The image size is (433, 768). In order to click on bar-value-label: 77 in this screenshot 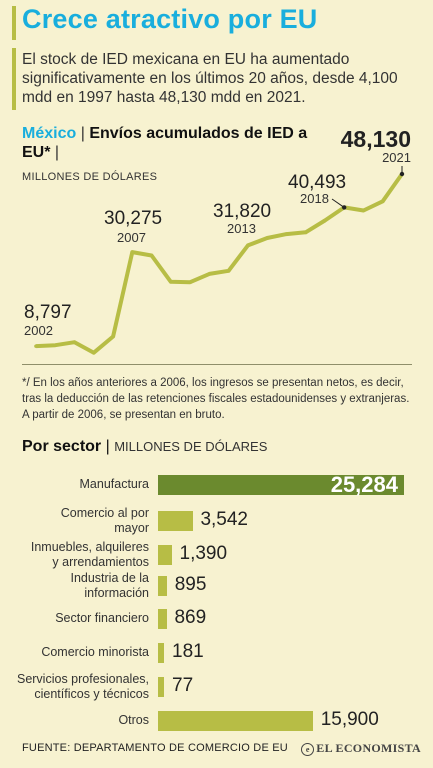, I will do `click(183, 685)`.